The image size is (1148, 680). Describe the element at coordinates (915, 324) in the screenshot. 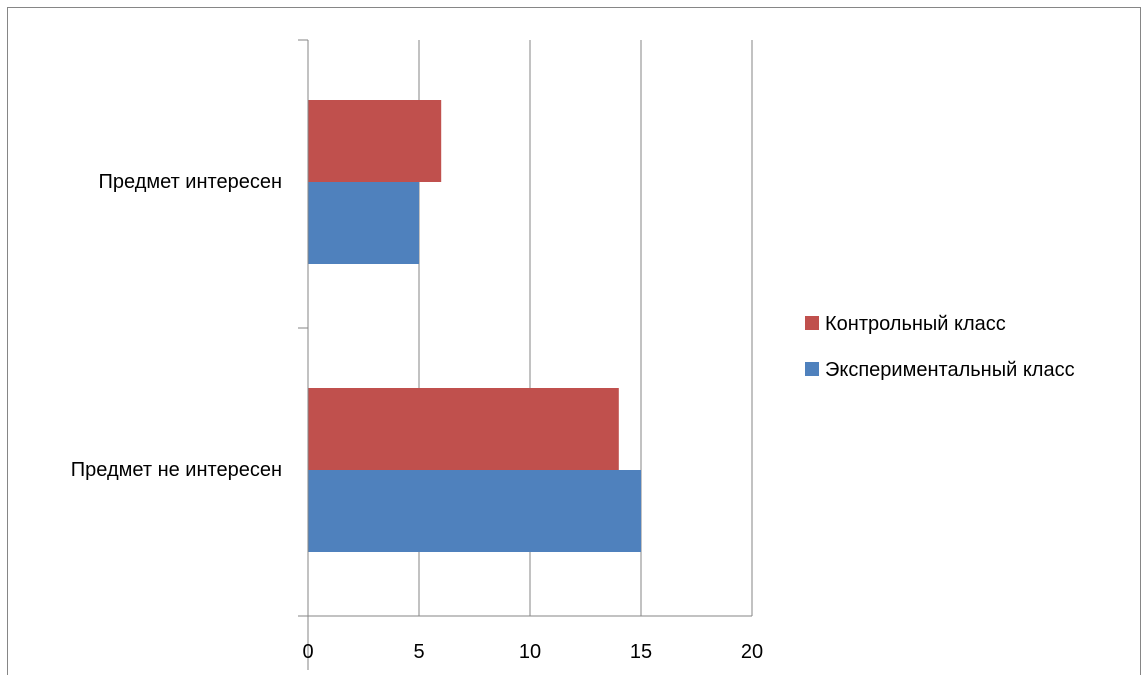

I see `legend-label-control: Контрольный класс` at that location.